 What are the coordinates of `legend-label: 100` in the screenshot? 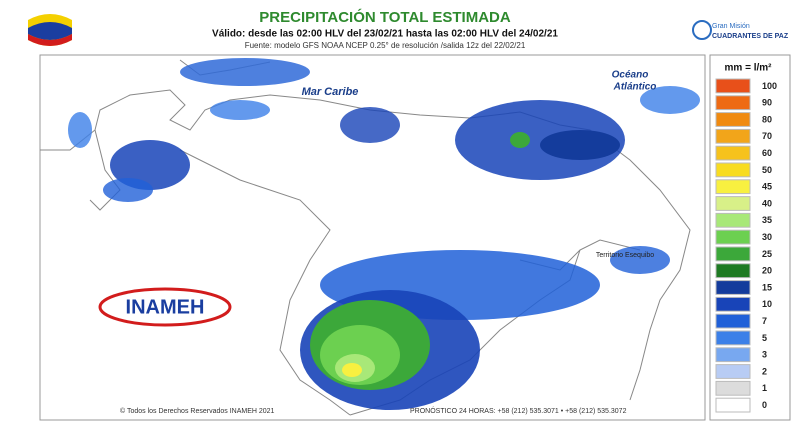 It's located at (769, 86).